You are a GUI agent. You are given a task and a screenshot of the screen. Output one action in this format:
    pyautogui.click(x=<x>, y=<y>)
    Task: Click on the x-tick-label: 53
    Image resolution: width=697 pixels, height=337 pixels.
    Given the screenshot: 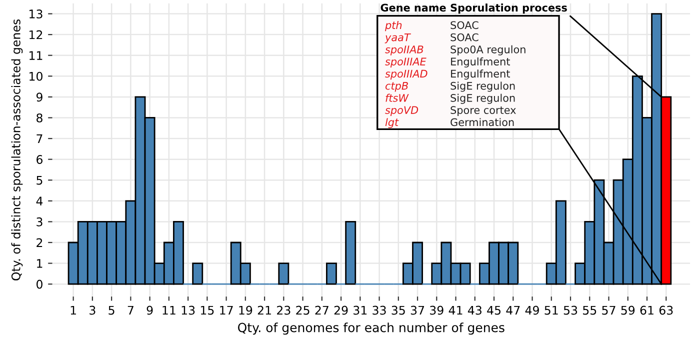 What is the action you would take?
    pyautogui.click(x=571, y=310)
    